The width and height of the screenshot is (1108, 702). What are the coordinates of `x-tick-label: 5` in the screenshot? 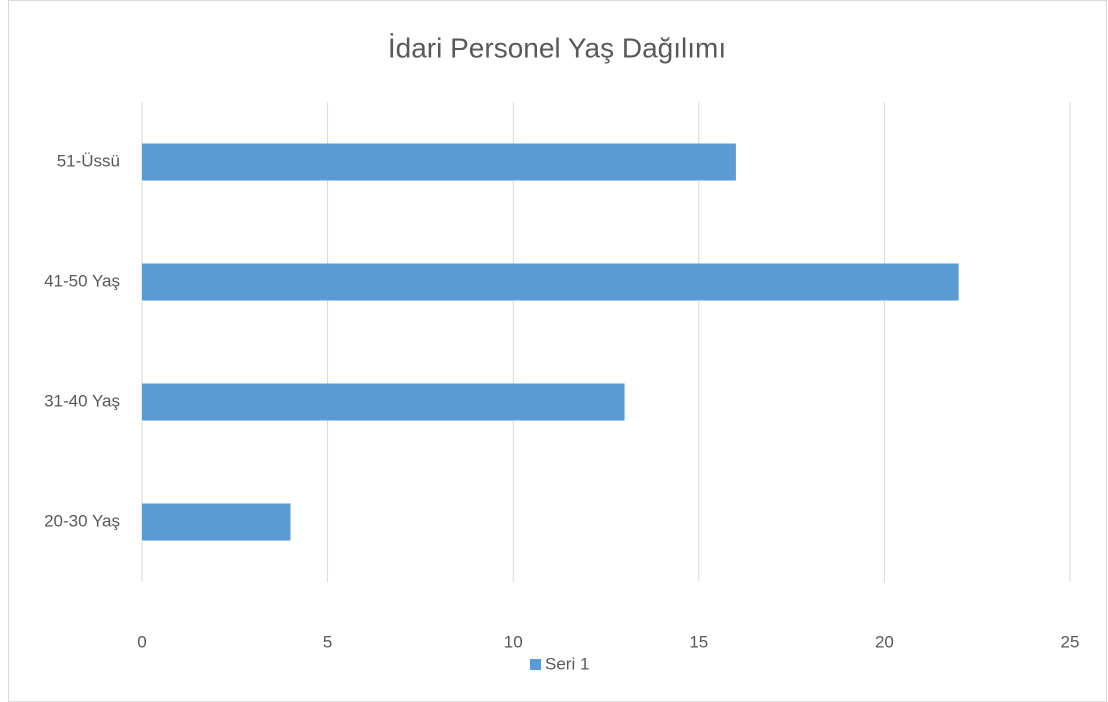 It's located at (327, 641).